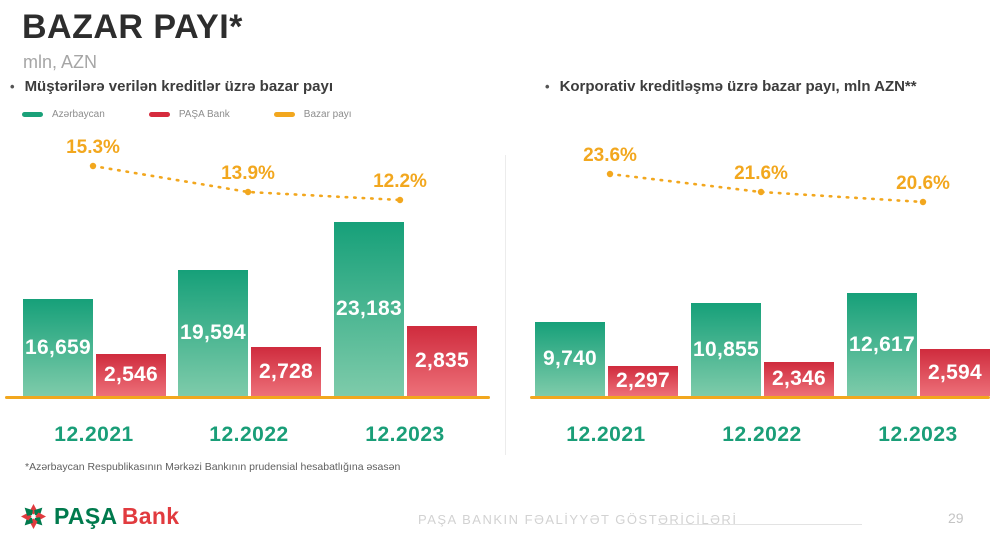  I want to click on market-share-percent-label: 15.3%, so click(93, 147).